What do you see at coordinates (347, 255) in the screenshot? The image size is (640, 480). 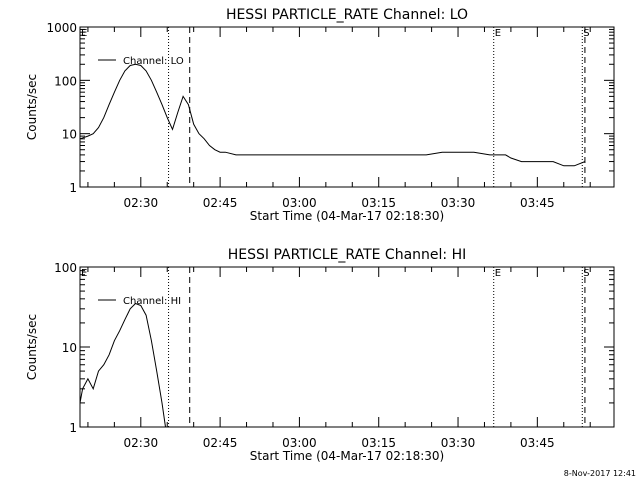 I see `chart-title: HESSI PARTICLE_RATE Channel: HI` at bounding box center [347, 255].